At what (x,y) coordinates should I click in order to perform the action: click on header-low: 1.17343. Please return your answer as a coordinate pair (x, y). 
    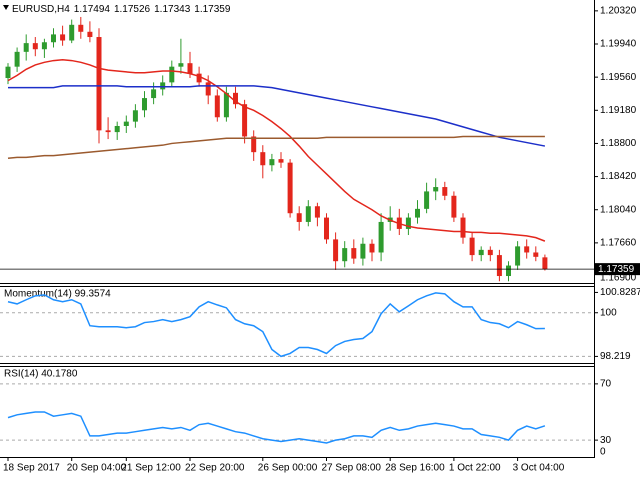
    Looking at the image, I should click on (172, 9).